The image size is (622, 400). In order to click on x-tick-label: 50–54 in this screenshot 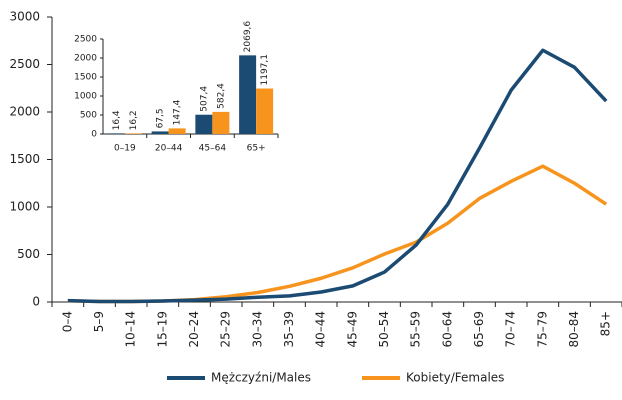, I will do `click(384, 329)`.